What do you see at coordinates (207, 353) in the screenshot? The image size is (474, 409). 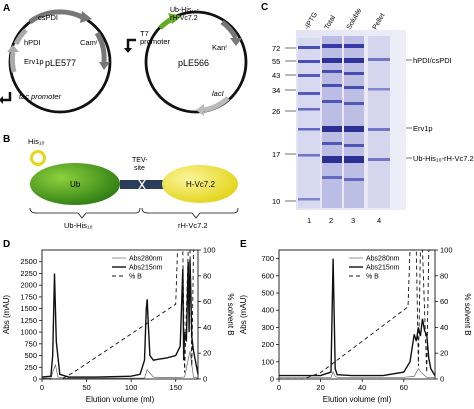 I see `y2-tick-label-d: 20` at bounding box center [207, 353].